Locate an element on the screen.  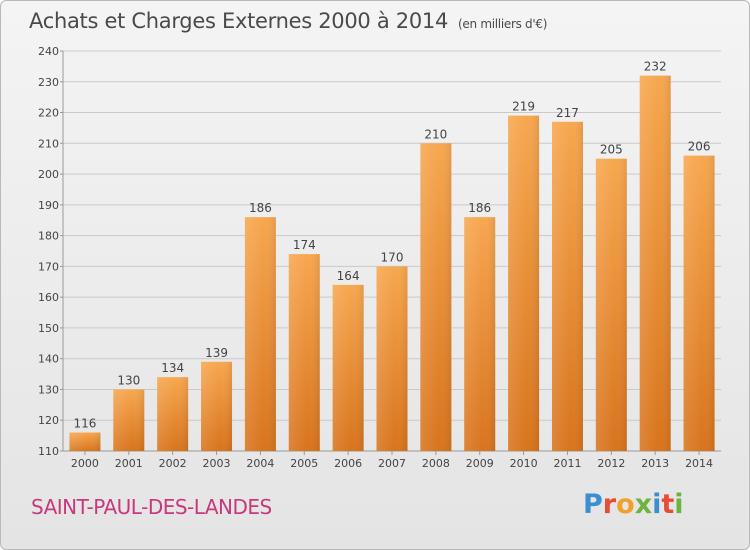
value-label: 164 is located at coordinates (348, 276).